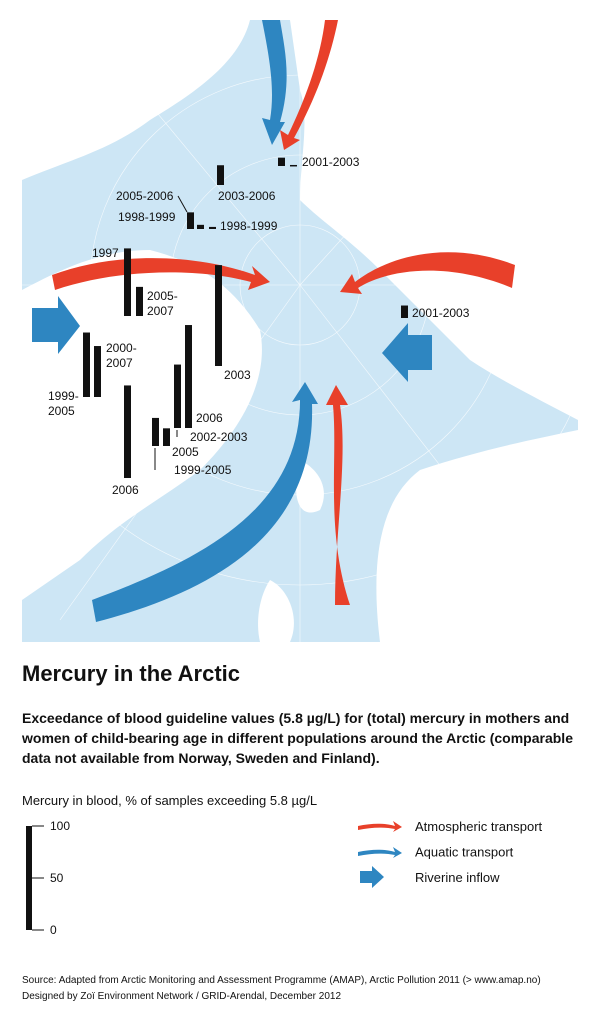 This screenshot has width=600, height=1019. I want to click on scale-bar, so click(29, 878).